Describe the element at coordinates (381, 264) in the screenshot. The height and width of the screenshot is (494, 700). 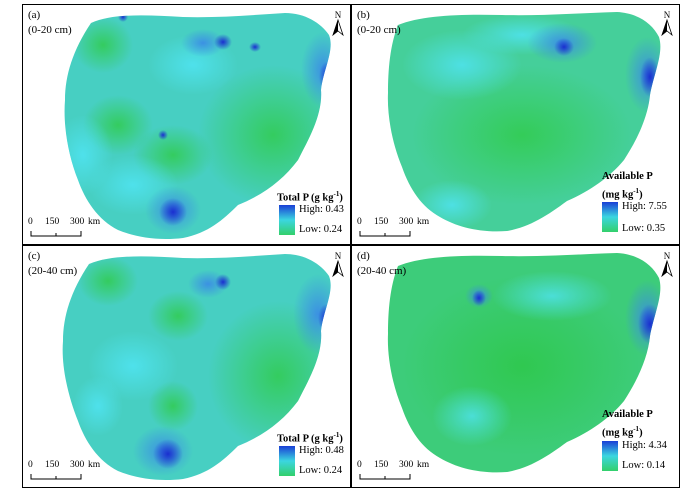
I see `panel-label-d: (d) (20-40 cm)` at that location.